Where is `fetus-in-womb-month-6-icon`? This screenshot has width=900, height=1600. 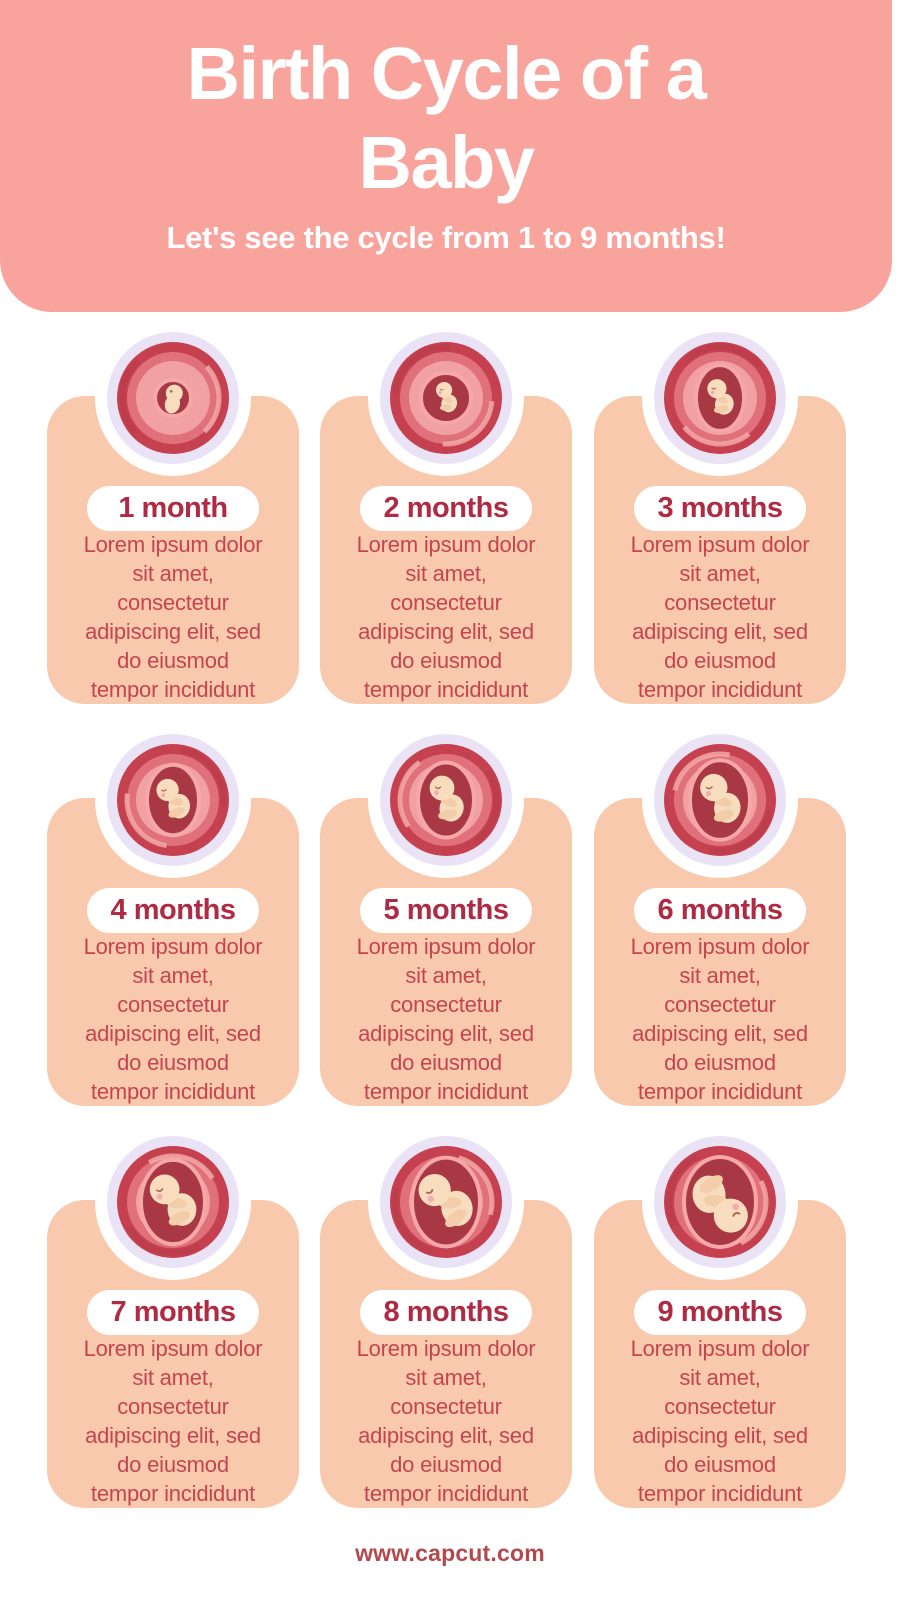 fetus-in-womb-month-6-icon is located at coordinates (720, 800).